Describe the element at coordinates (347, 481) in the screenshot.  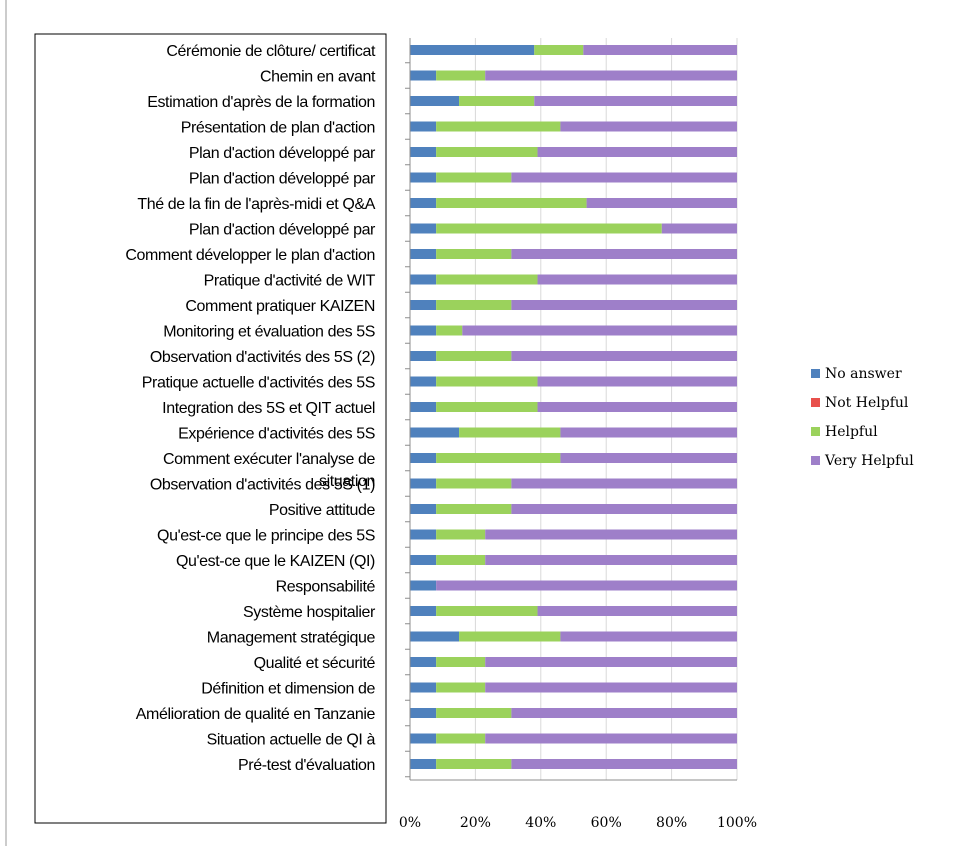
I see `category-label: situation` at that location.